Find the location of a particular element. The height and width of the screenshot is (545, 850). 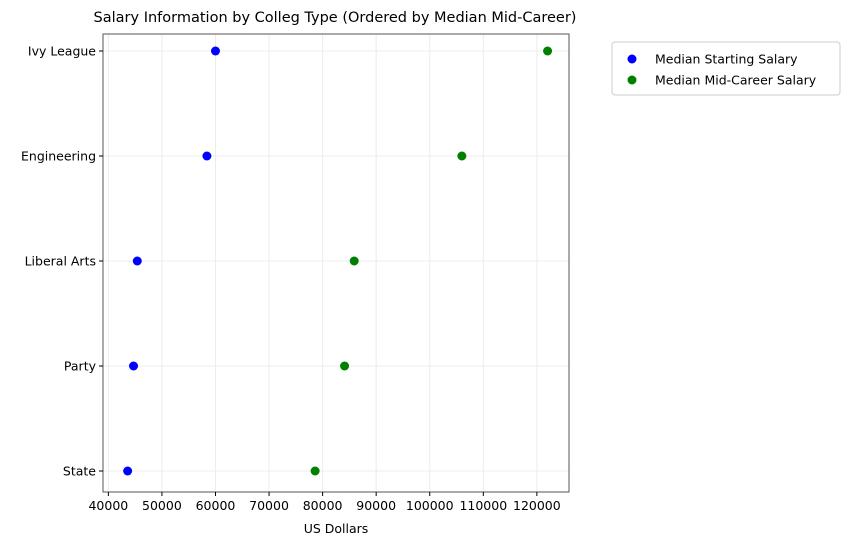

legend-label-mid-career: Median Mid-Career Salary is located at coordinates (736, 80).